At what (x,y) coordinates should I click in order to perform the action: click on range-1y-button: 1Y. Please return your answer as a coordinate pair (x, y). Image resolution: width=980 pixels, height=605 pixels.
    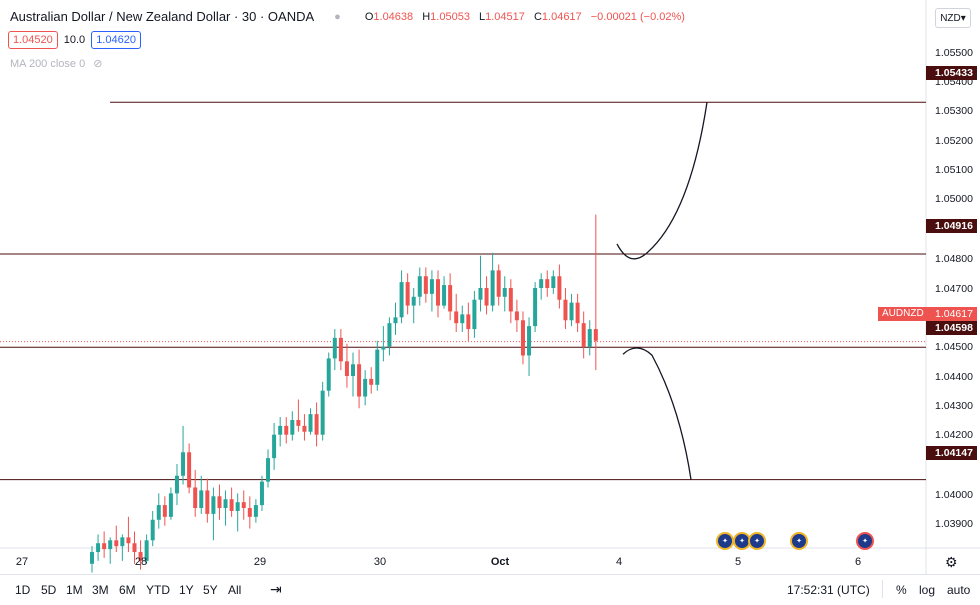
    Looking at the image, I should click on (186, 590).